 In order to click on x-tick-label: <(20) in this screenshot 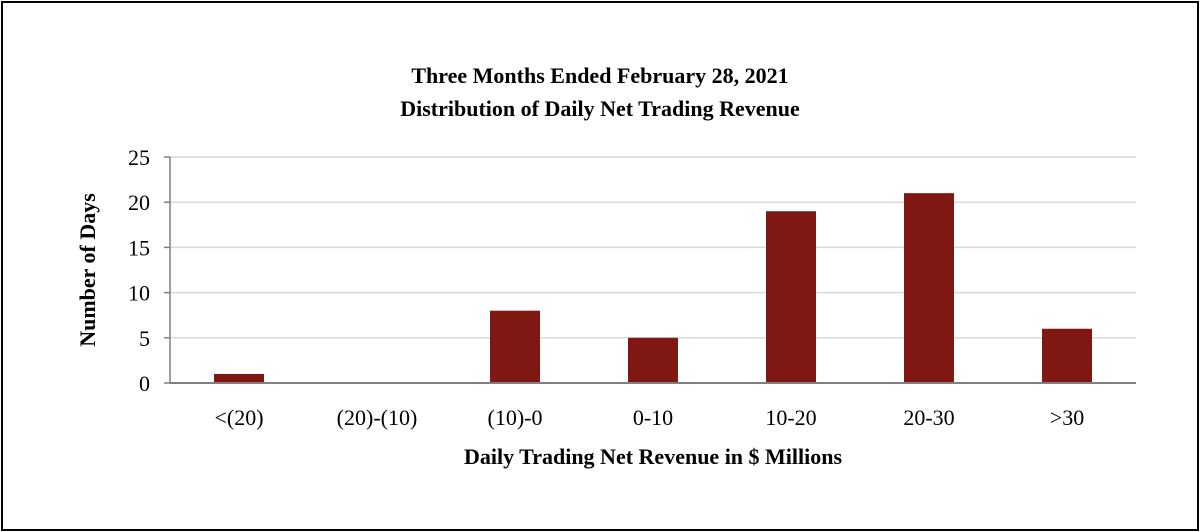, I will do `click(238, 417)`.